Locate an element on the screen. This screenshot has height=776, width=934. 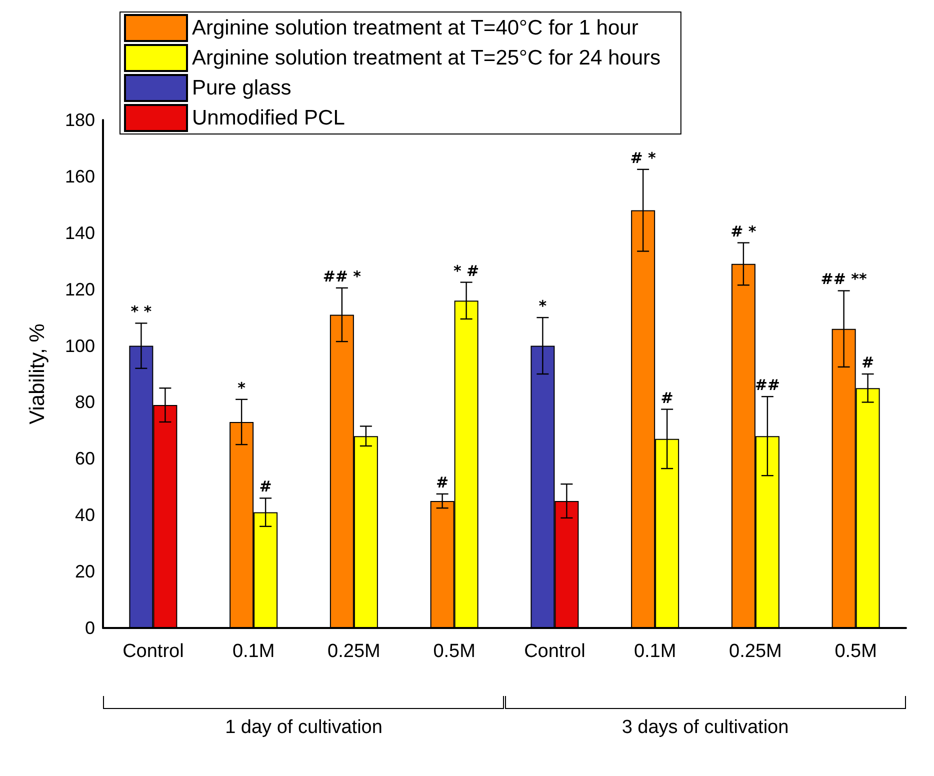
y-tick-label: 40 is located at coordinates (84, 515).